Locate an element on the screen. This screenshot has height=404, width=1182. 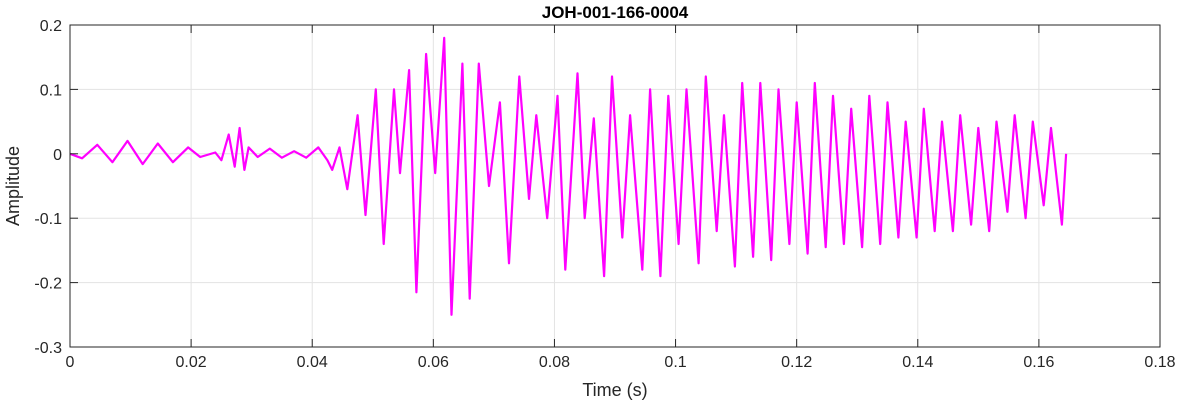
y-tick-label: -0.2 is located at coordinates (48, 284).